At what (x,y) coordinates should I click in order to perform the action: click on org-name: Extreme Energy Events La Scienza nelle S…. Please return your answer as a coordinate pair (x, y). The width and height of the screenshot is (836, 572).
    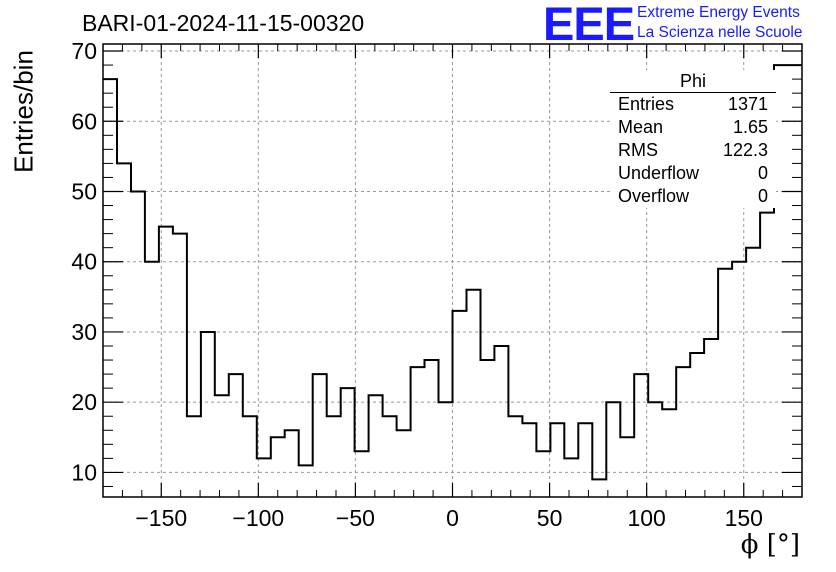
    Looking at the image, I should click on (719, 23).